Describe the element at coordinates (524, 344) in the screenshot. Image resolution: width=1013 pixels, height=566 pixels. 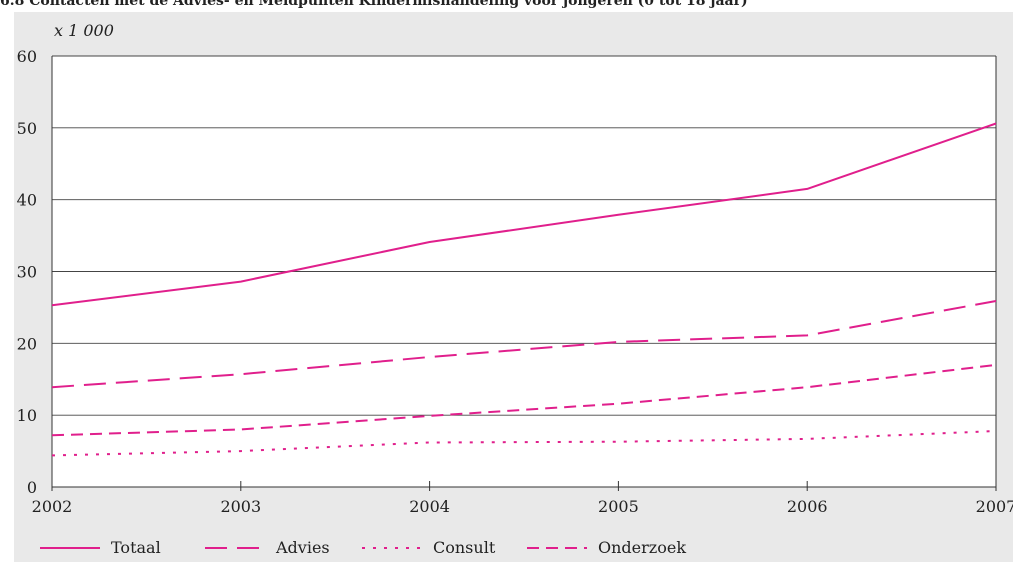
I see `series-line-advies` at that location.